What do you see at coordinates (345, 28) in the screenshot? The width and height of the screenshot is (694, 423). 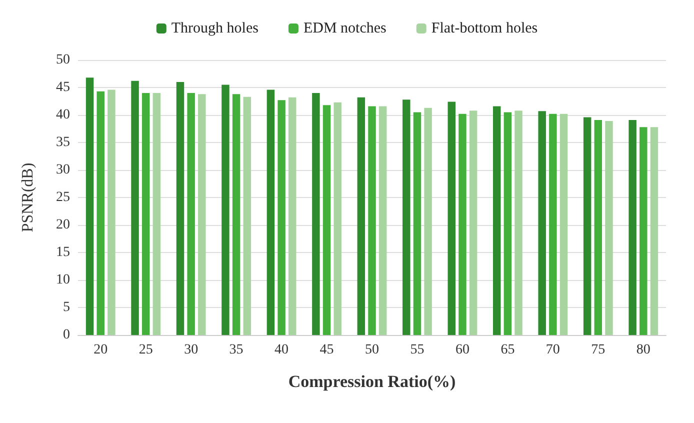 I see `legend-label: EDM notches` at bounding box center [345, 28].